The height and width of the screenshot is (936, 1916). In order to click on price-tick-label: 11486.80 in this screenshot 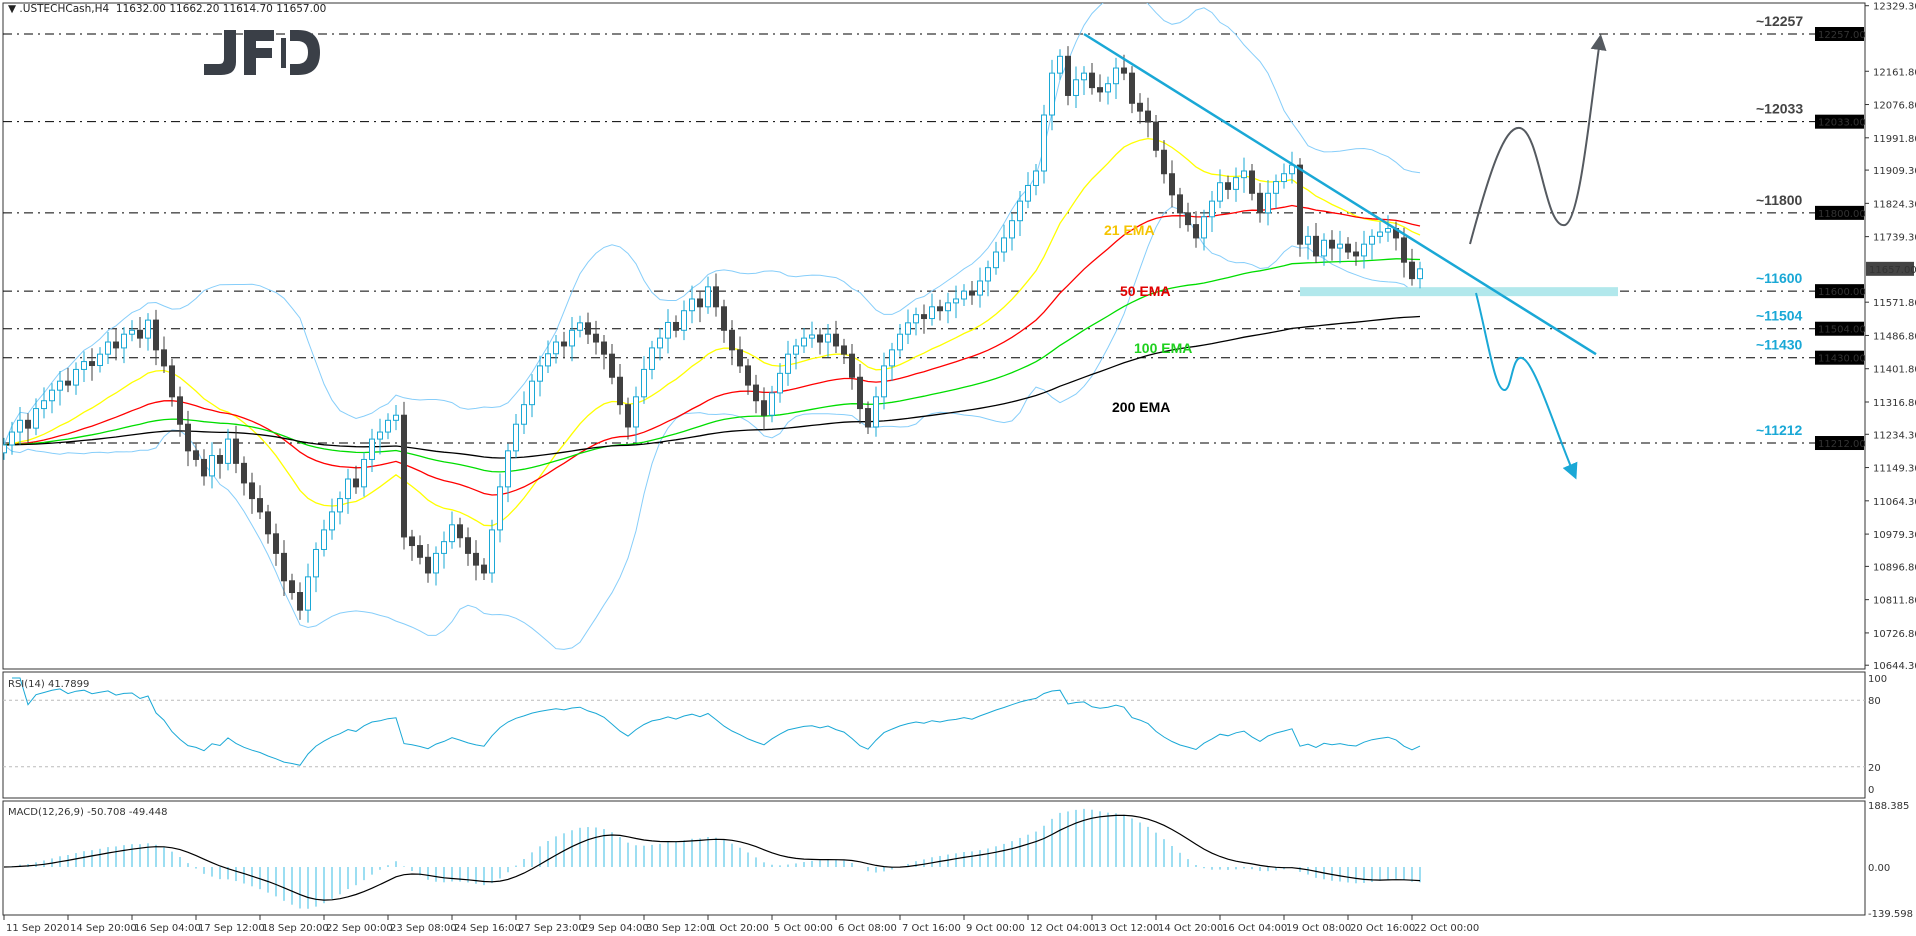, I will do `click(1894, 336)`.